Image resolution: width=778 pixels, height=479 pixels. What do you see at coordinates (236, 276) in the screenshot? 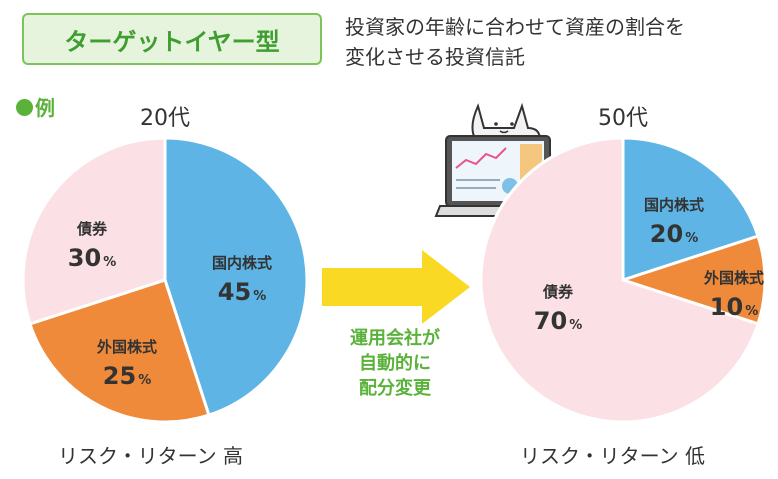
I see `pie-20s-slice-domestic-stocks` at bounding box center [236, 276].